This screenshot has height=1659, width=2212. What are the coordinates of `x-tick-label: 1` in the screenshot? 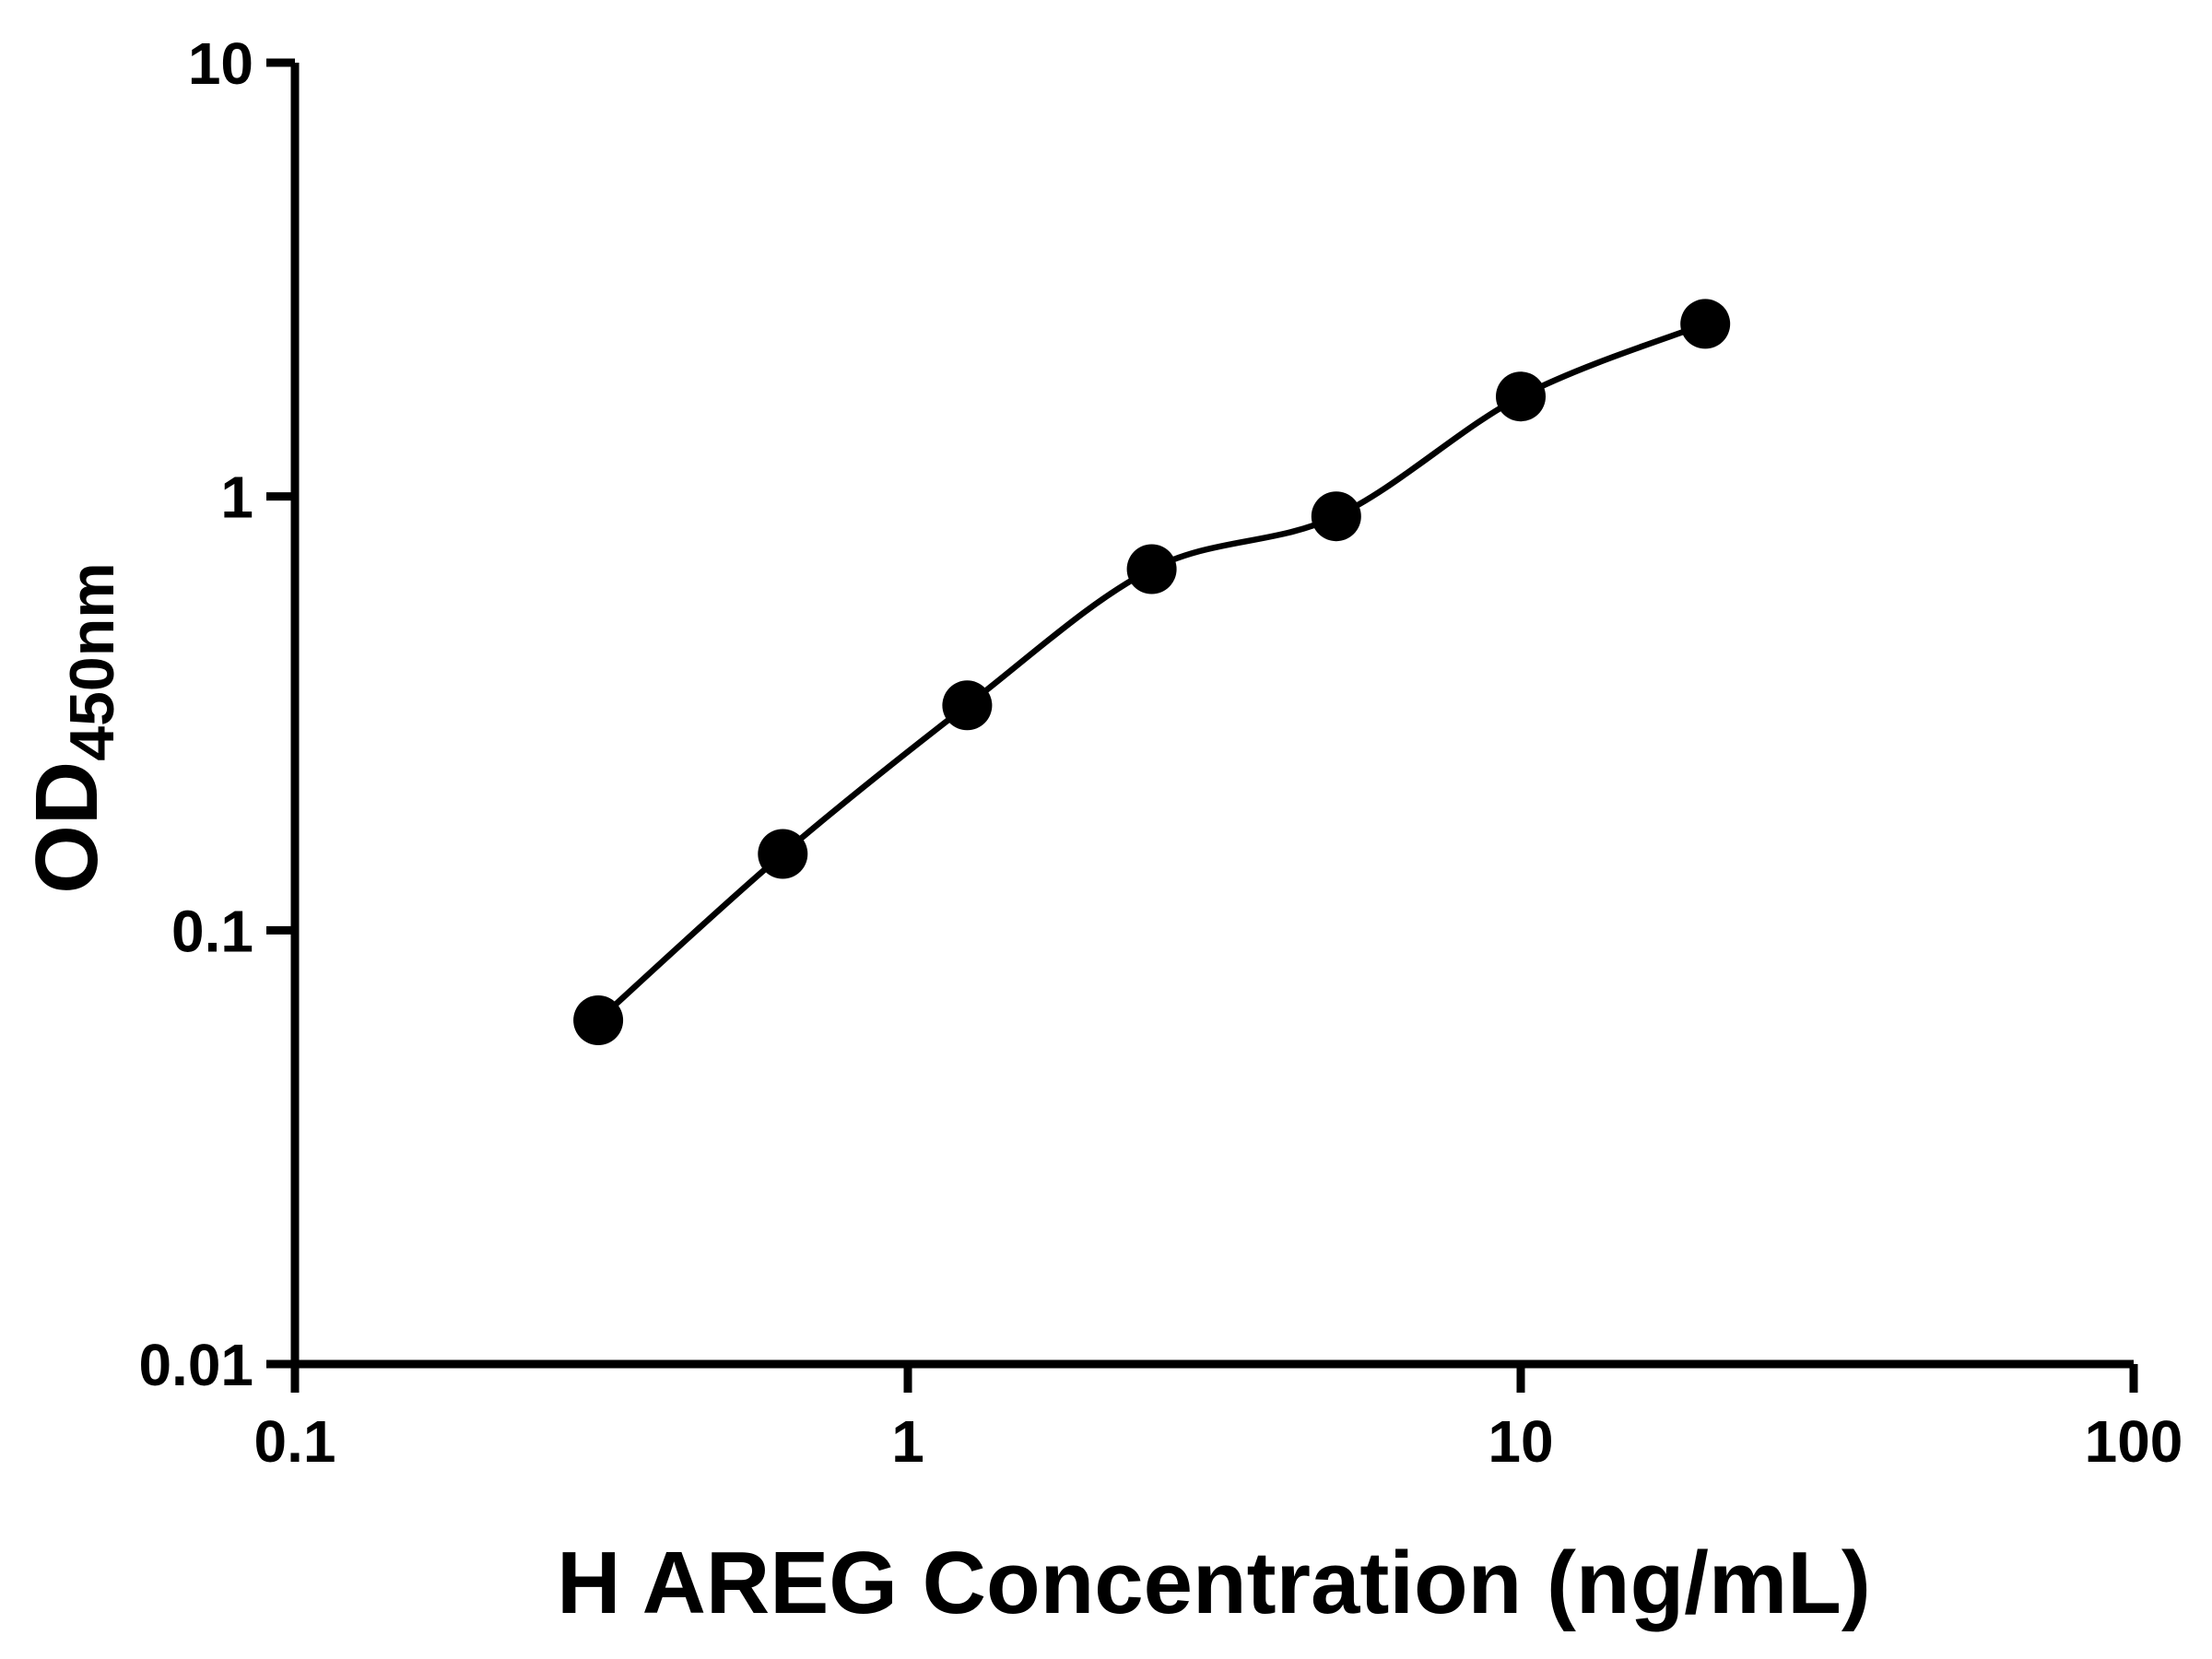 It's located at (907, 1441).